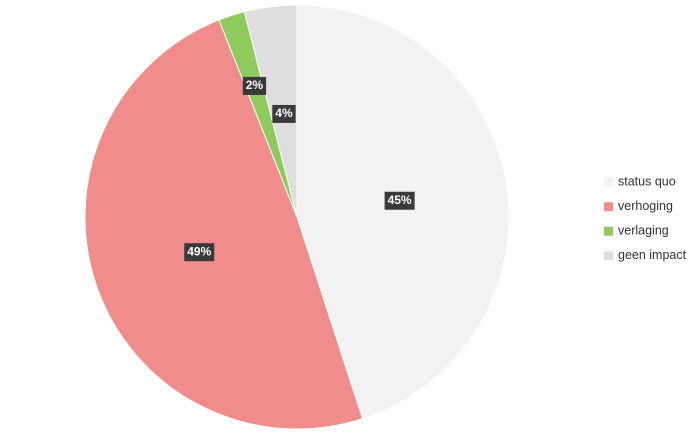  I want to click on value-label: 45%, so click(400, 200).